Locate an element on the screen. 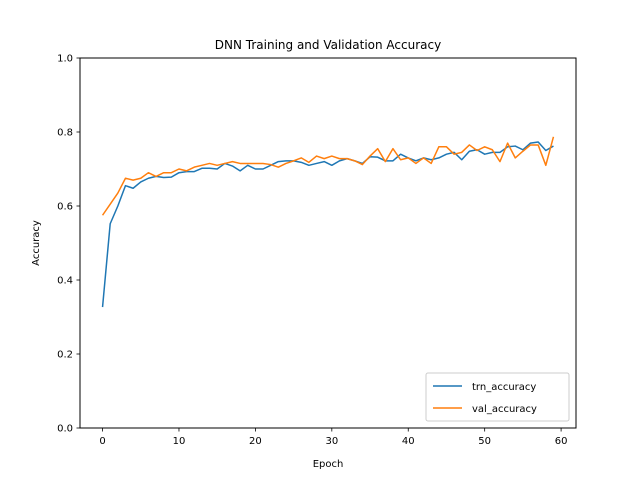 The image size is (640, 480). x-axis-label: Epoch is located at coordinates (328, 464).